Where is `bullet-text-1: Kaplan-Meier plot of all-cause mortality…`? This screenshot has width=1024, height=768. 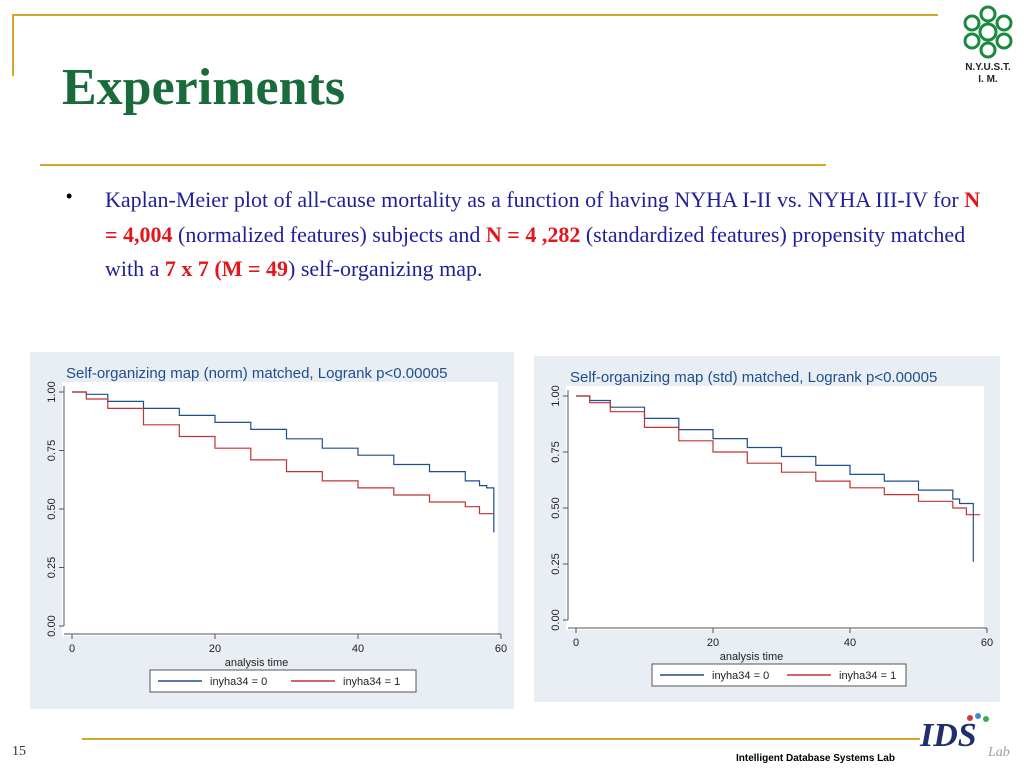 bullet-text-1: Kaplan-Meier plot of all-cause mortality… is located at coordinates (535, 199).